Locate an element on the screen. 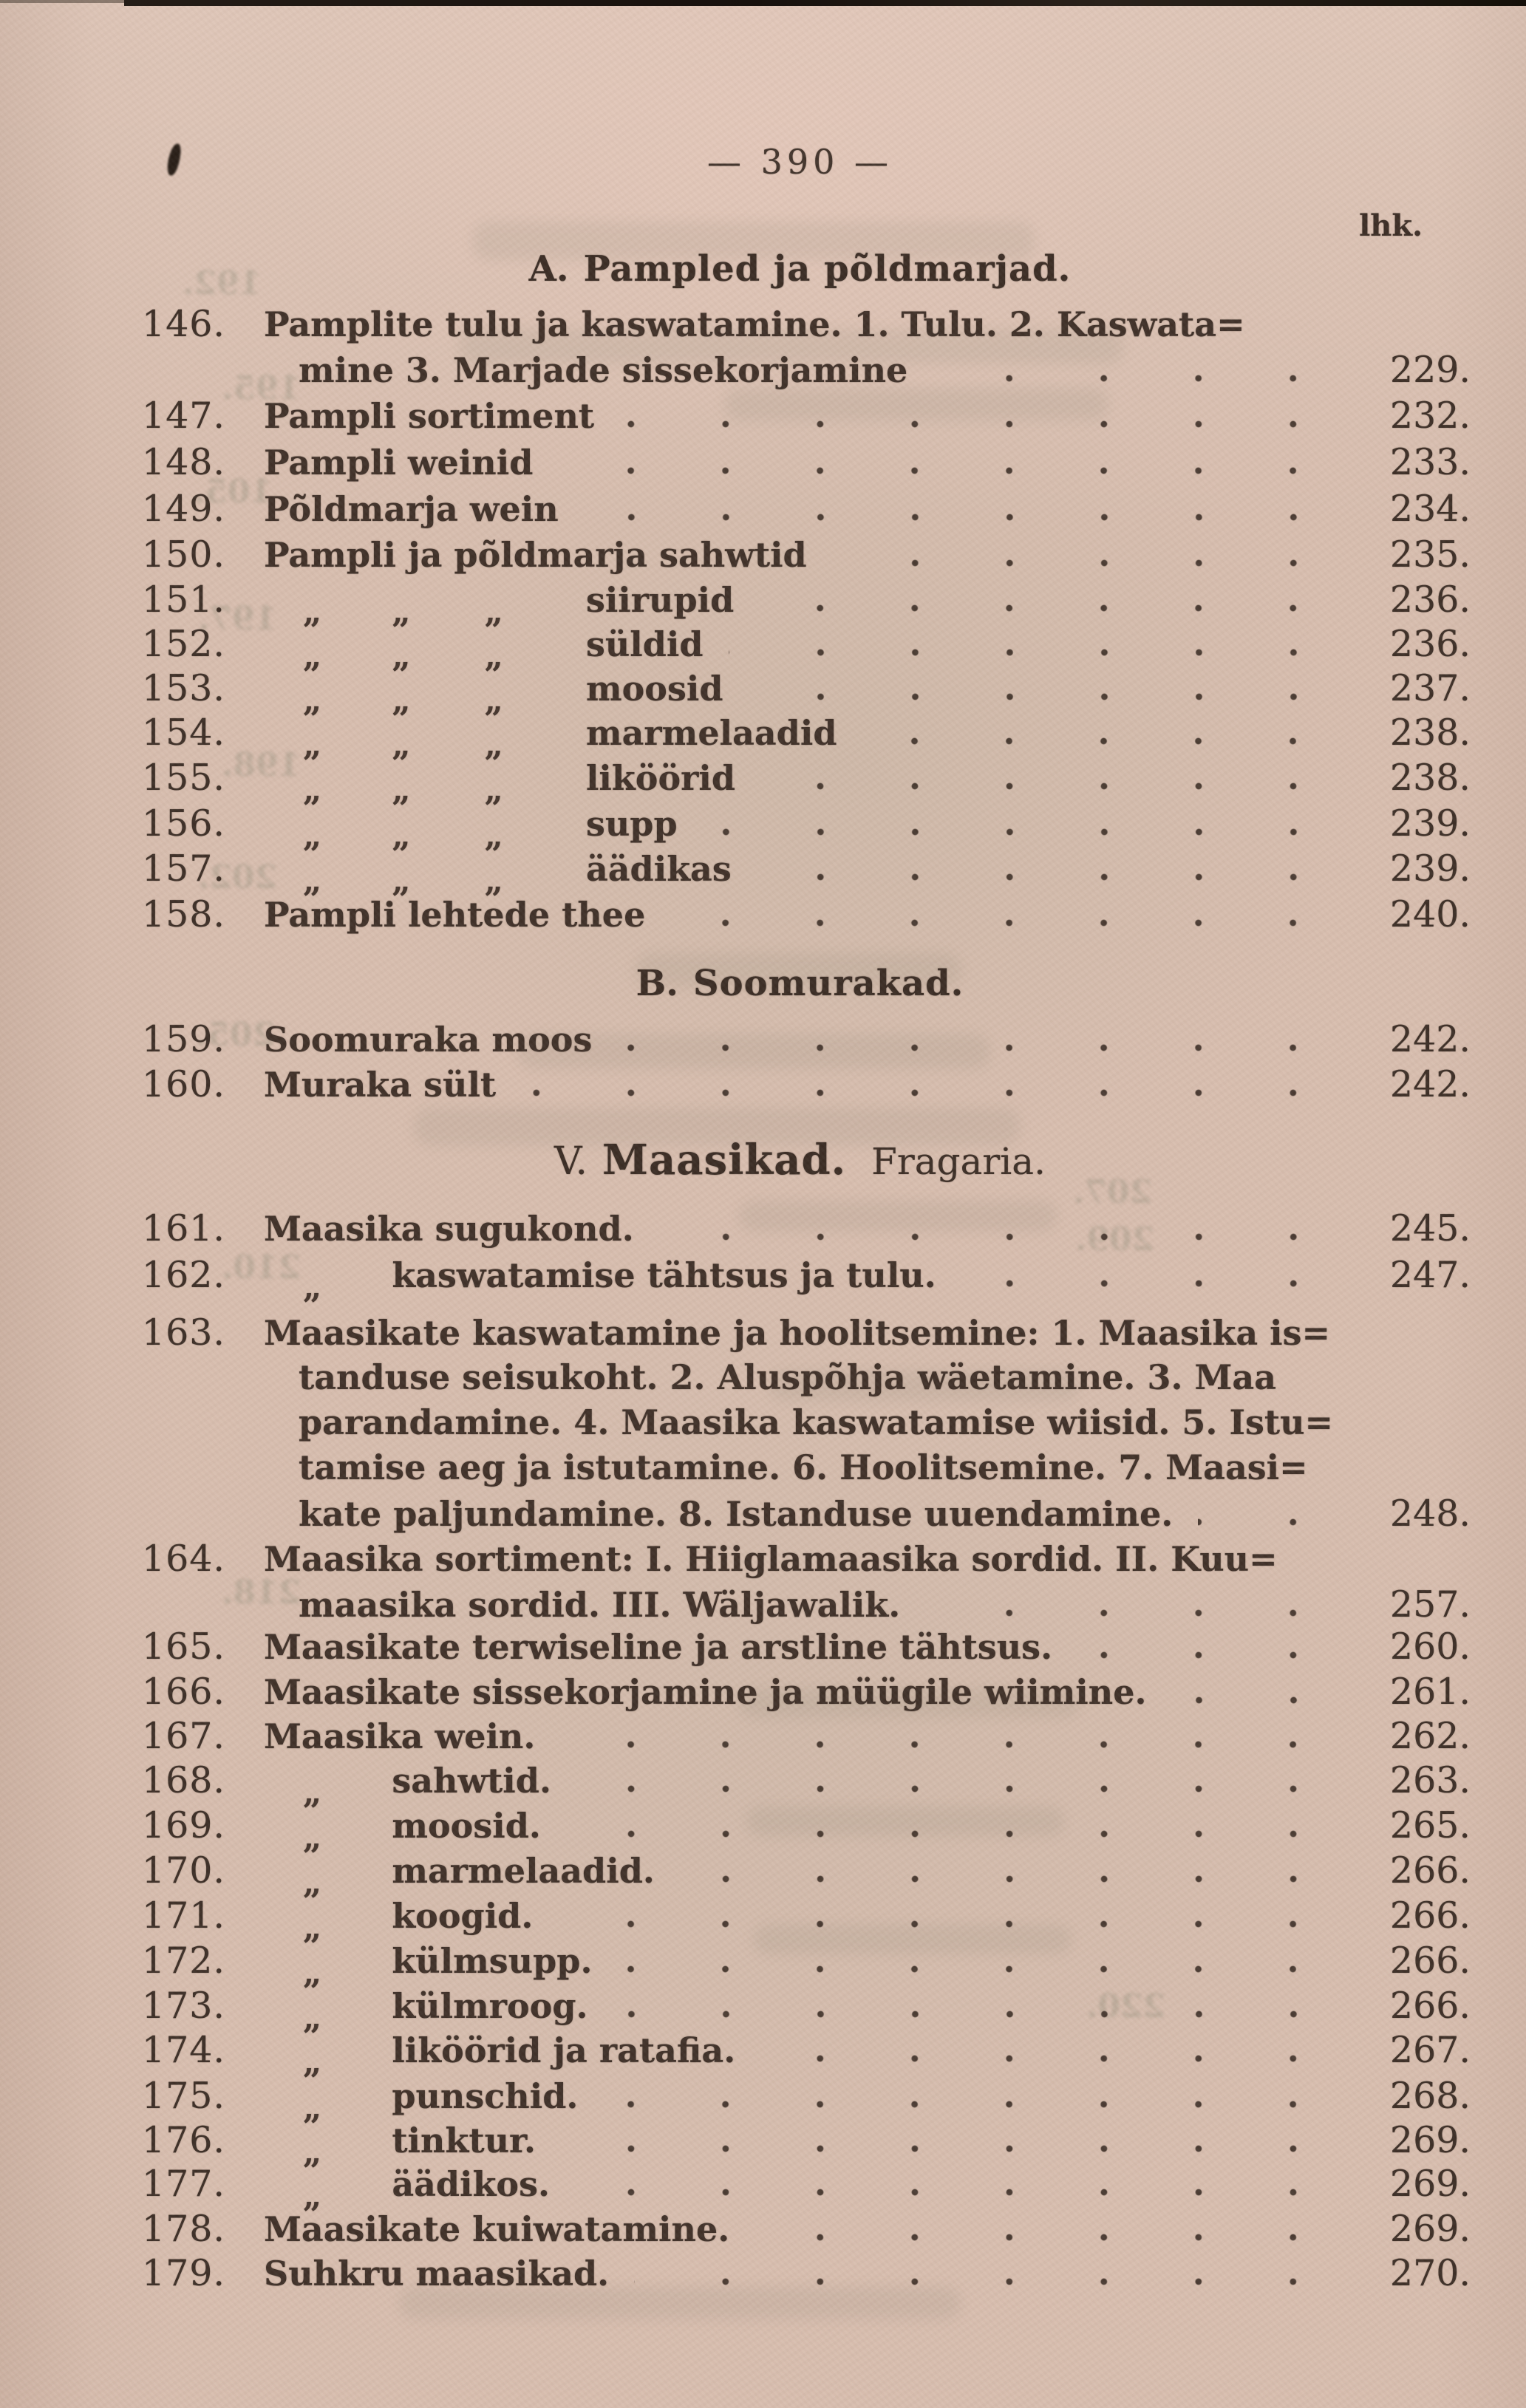 The image size is (1526, 2408). entry-page-number: 229. is located at coordinates (1430, 370).